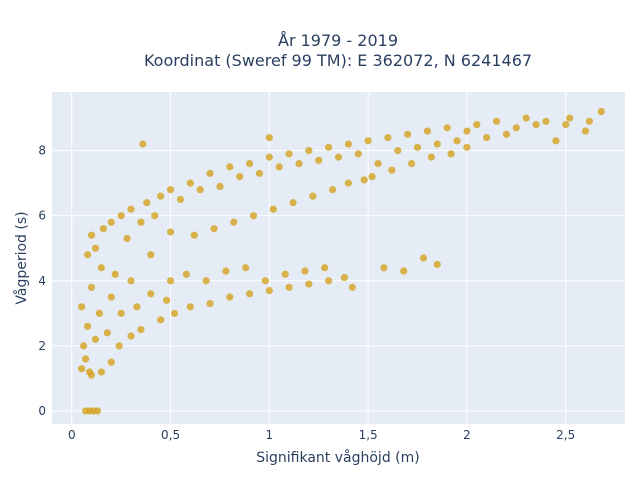 The width and height of the screenshot is (640, 480). Describe the element at coordinates (42, 216) in the screenshot. I see `y-tick-label: 6` at that location.